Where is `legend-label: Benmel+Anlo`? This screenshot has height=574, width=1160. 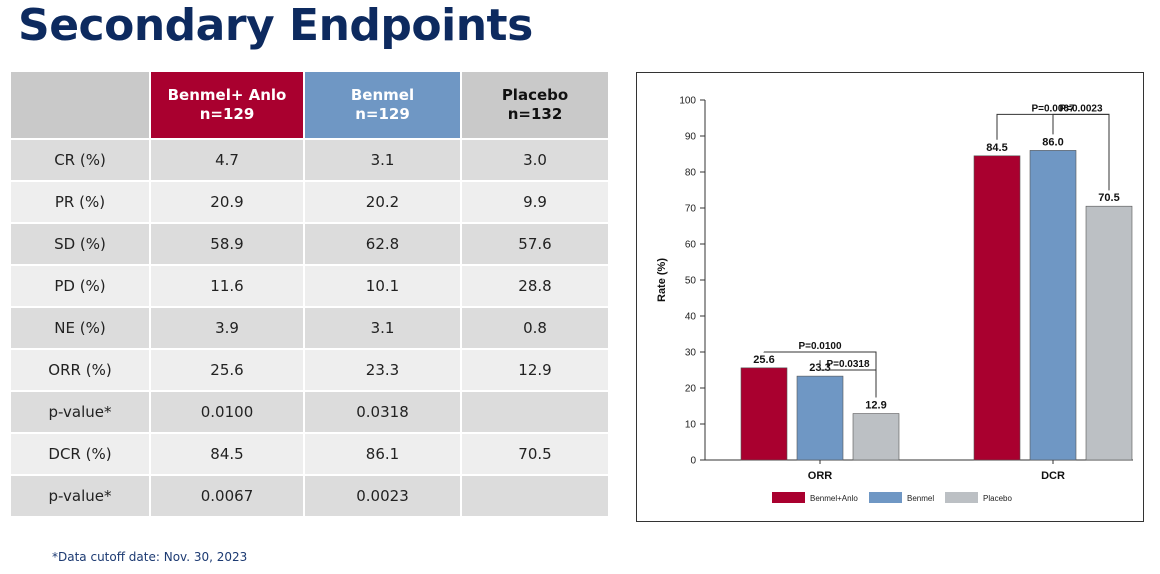 legend-label: Benmel+Anlo is located at coordinates (834, 498).